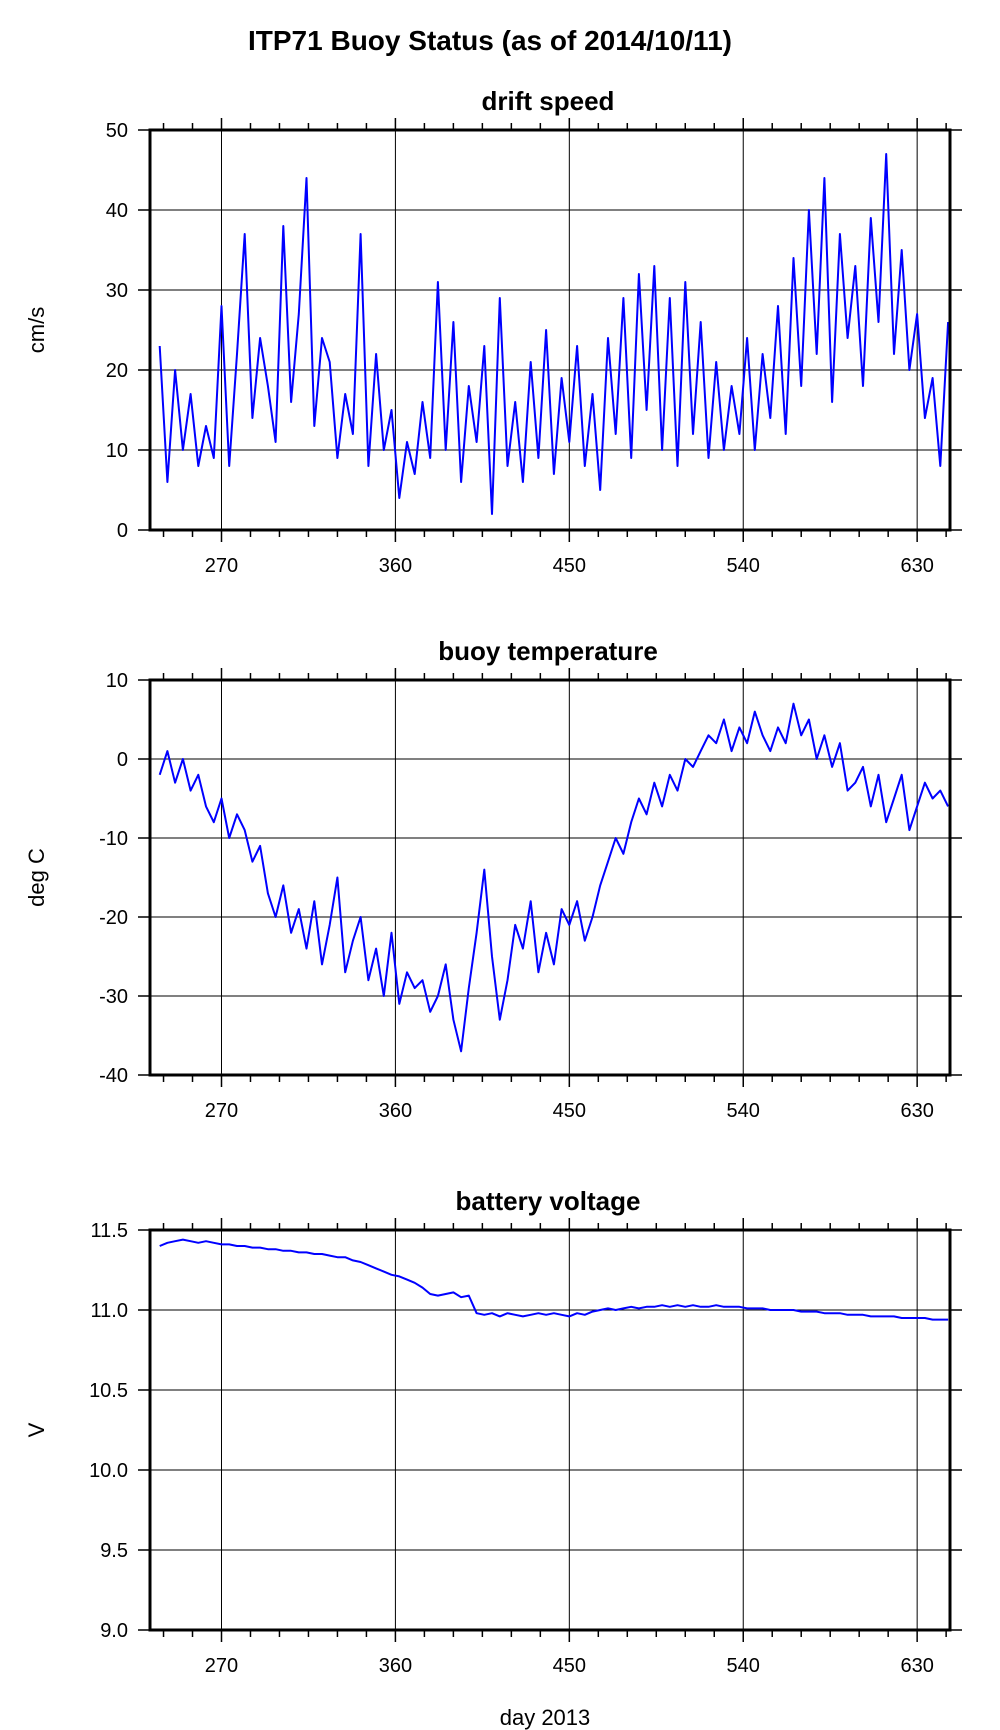 This screenshot has height=1730, width=1000. What do you see at coordinates (36, 877) in the screenshot?
I see `buoy-temperature-ylabel: deg C` at bounding box center [36, 877].